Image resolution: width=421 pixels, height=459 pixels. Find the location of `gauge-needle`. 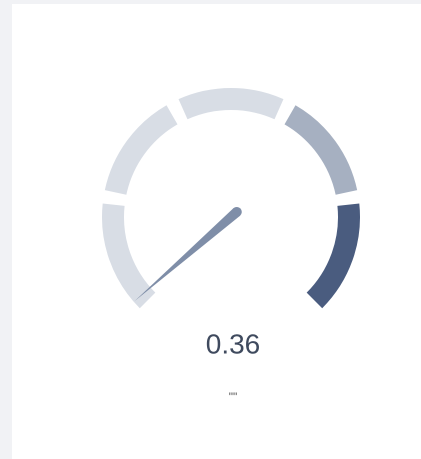

gauge-needle is located at coordinates (188, 254).